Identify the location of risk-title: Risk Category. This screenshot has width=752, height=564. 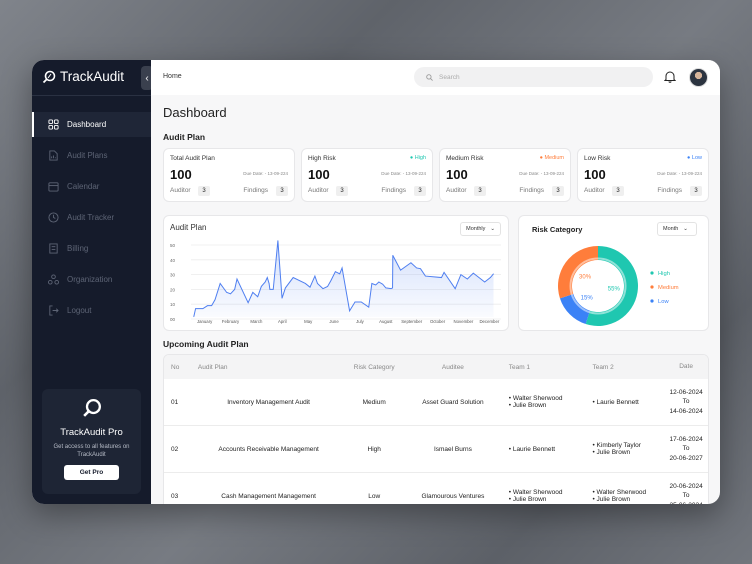
(557, 229).